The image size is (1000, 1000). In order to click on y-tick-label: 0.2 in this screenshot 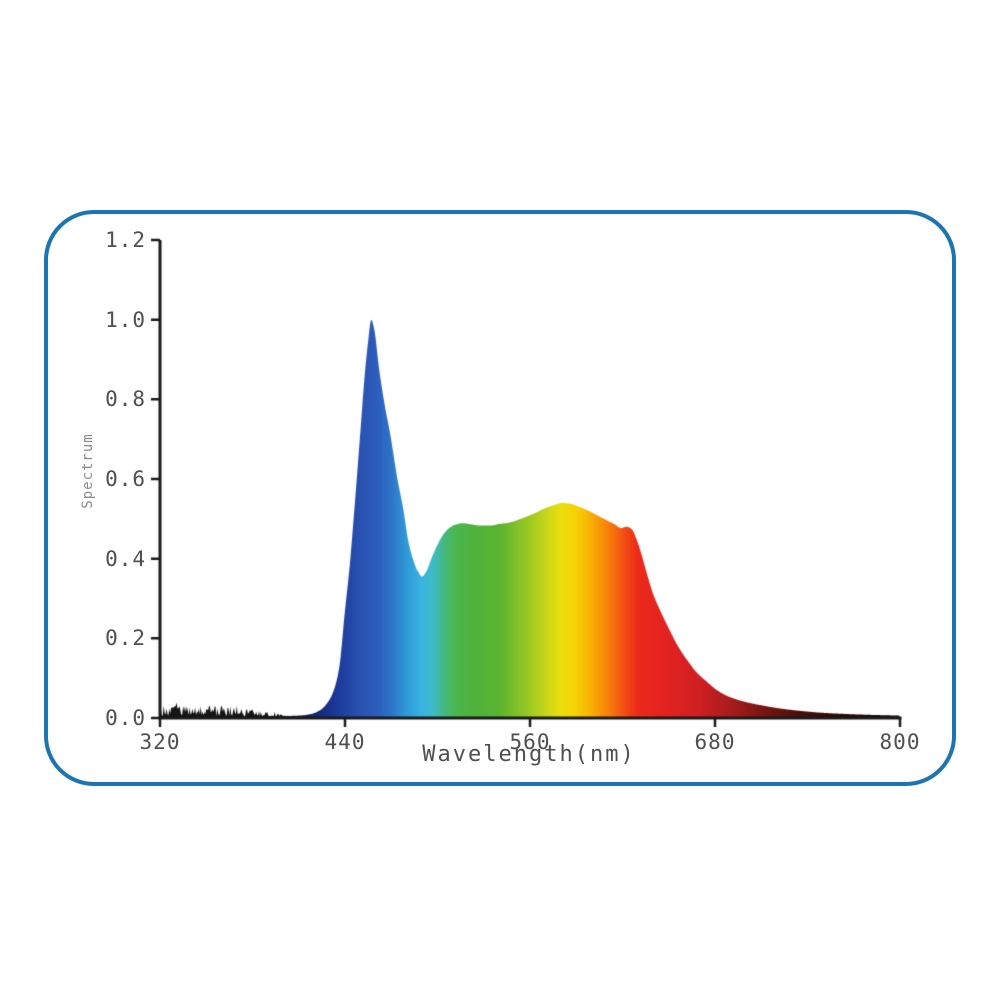, I will do `click(125, 638)`.